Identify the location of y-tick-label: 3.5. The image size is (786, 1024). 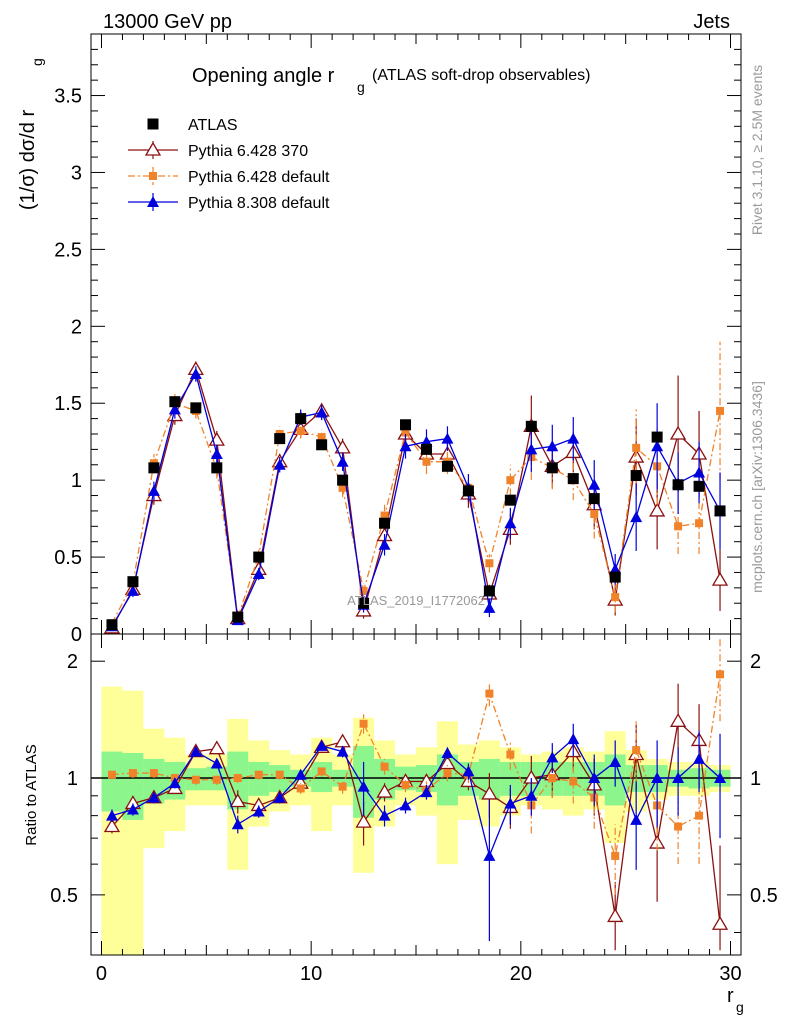
(68, 97).